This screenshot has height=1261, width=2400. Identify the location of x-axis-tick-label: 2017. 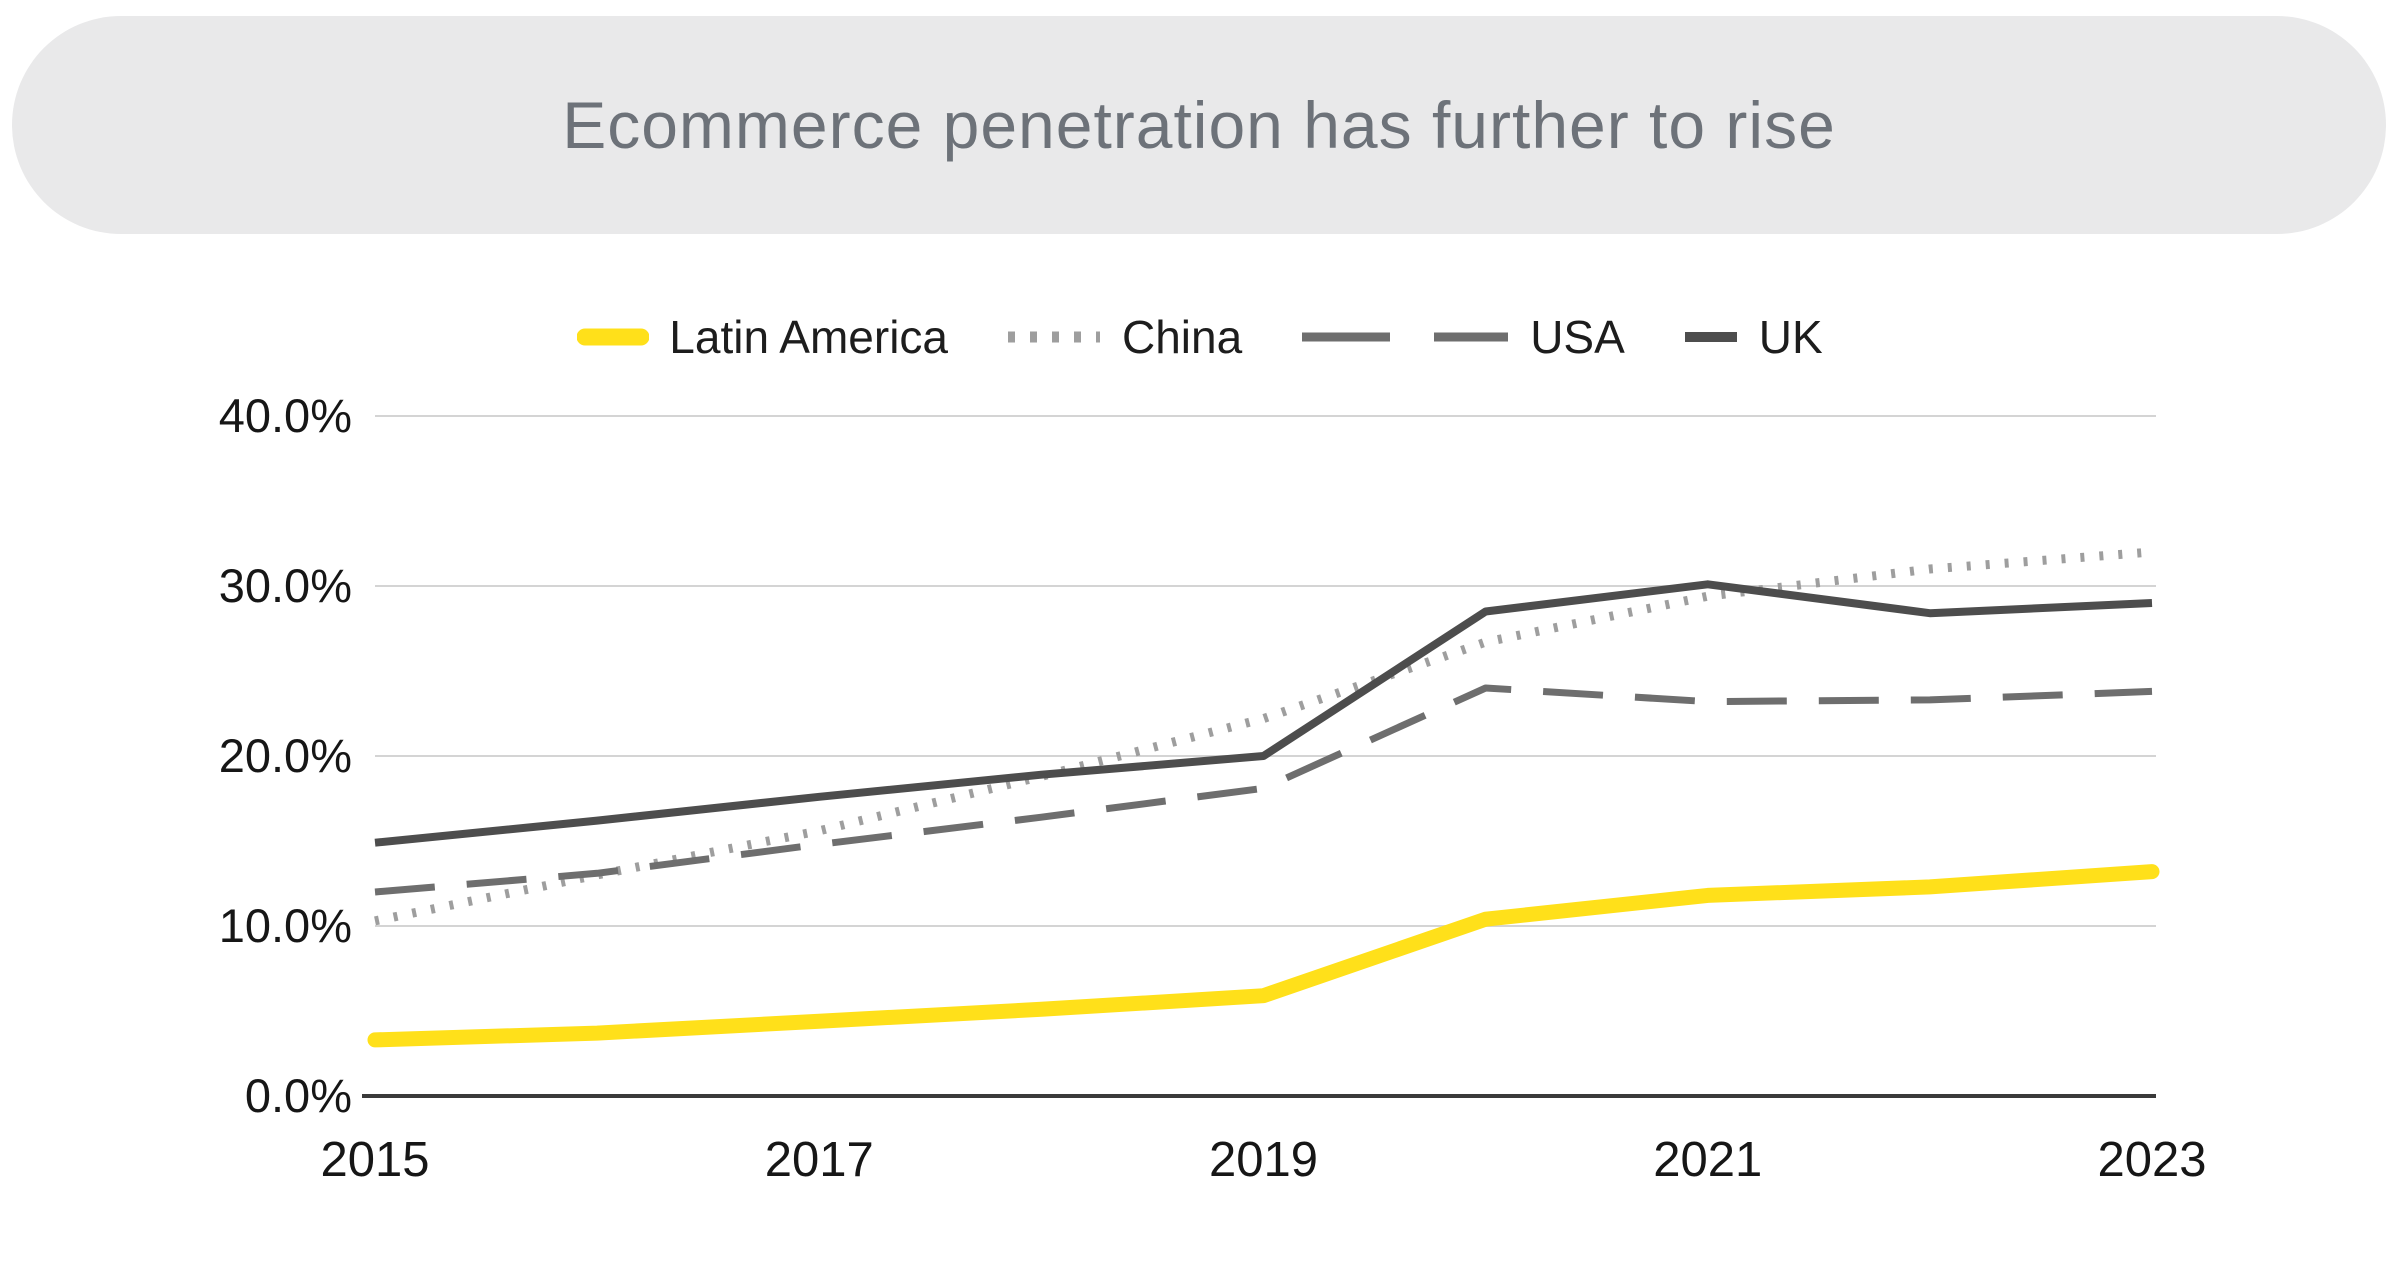
(819, 1160).